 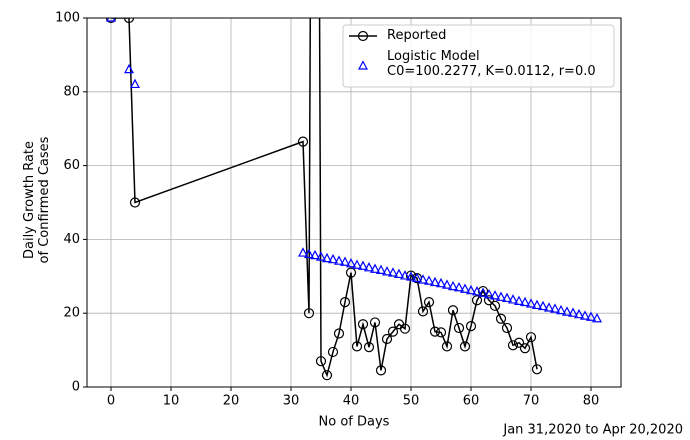 I want to click on x-tick-label: 60, so click(x=471, y=401).